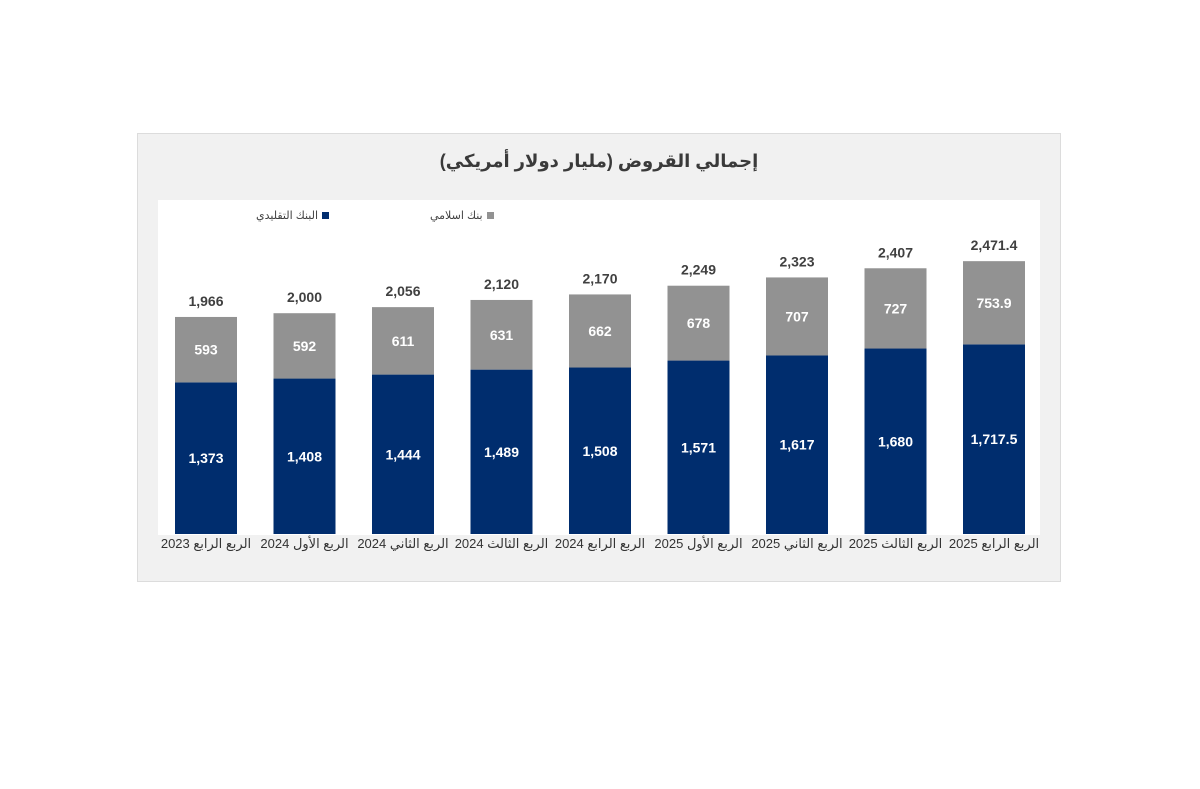  I want to click on total-label-8: 2,471.4, so click(994, 245).